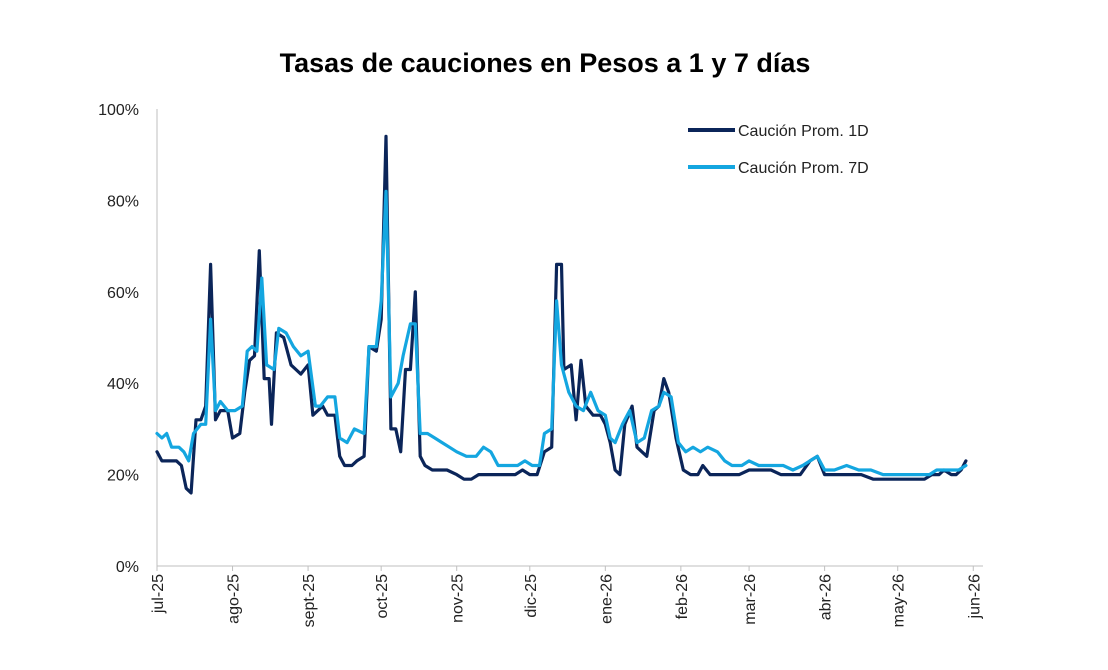 The image size is (1108, 670). Describe the element at coordinates (750, 599) in the screenshot. I see `x-tick-label: mar-26` at that location.